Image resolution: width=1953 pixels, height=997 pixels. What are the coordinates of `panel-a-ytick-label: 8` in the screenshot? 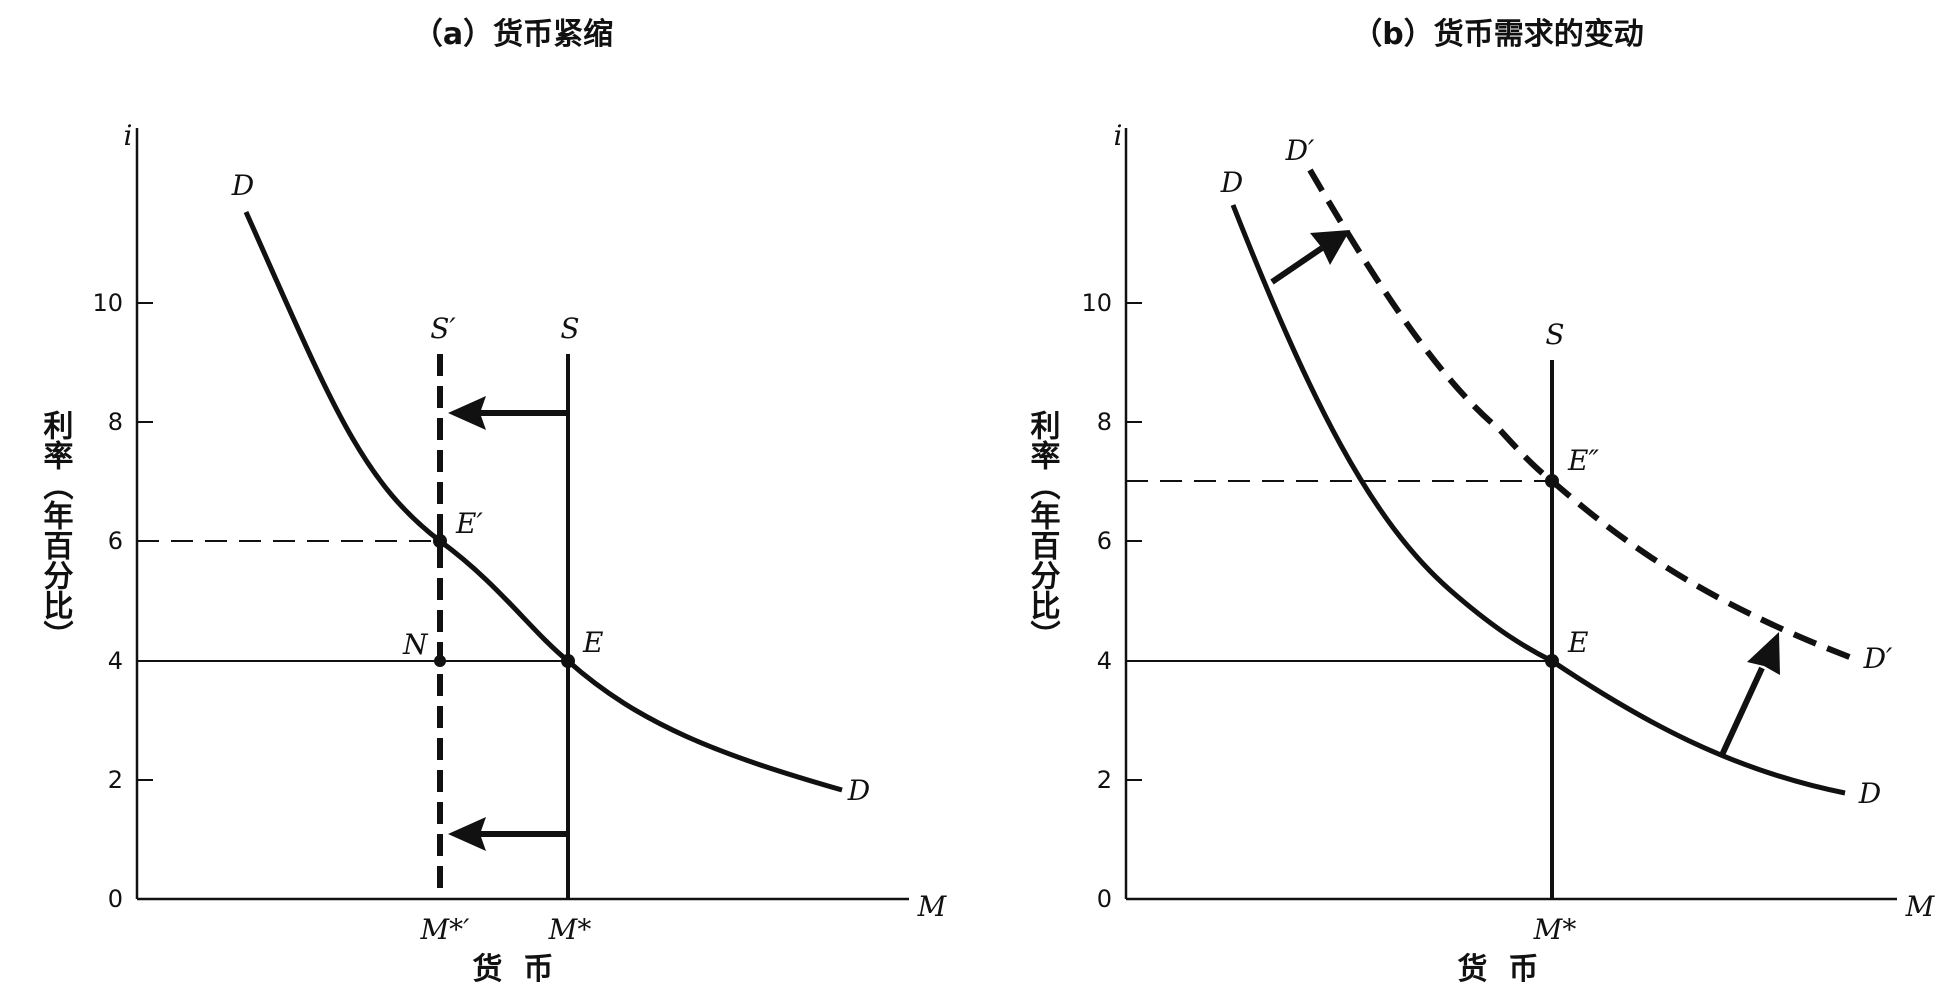 It's located at (115, 422).